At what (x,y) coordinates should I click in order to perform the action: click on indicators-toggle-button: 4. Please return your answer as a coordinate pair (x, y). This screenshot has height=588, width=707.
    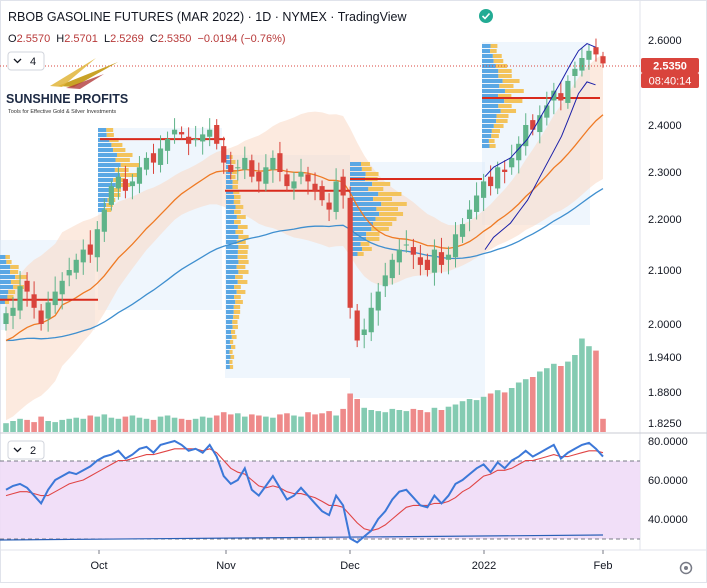
    Looking at the image, I should click on (26, 61).